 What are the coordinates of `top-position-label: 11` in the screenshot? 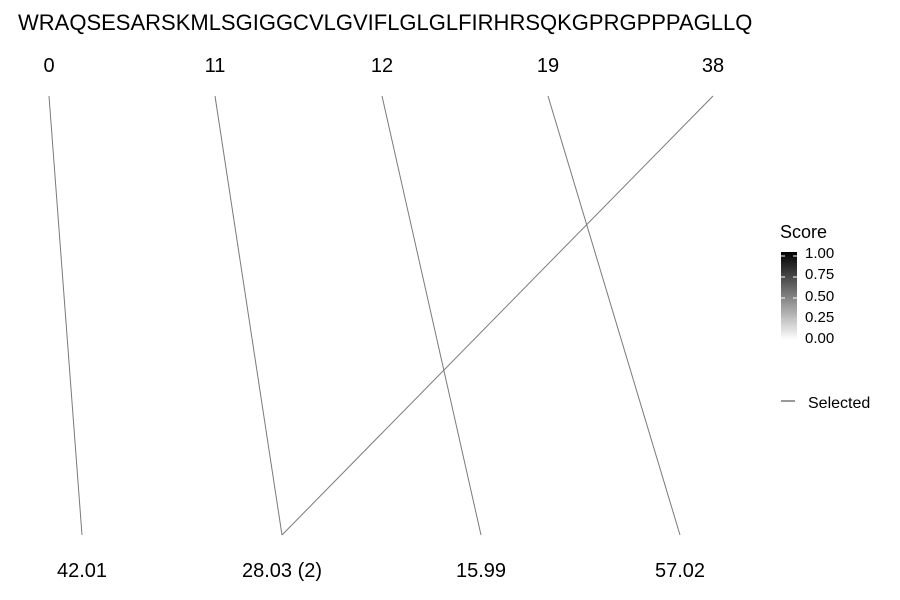 It's located at (215, 66).